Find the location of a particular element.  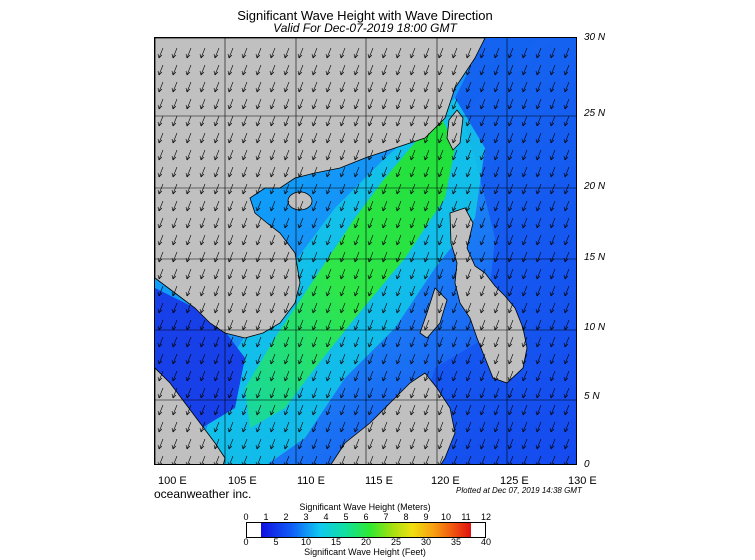

colorbar-feet-tick: 10 is located at coordinates (306, 542).